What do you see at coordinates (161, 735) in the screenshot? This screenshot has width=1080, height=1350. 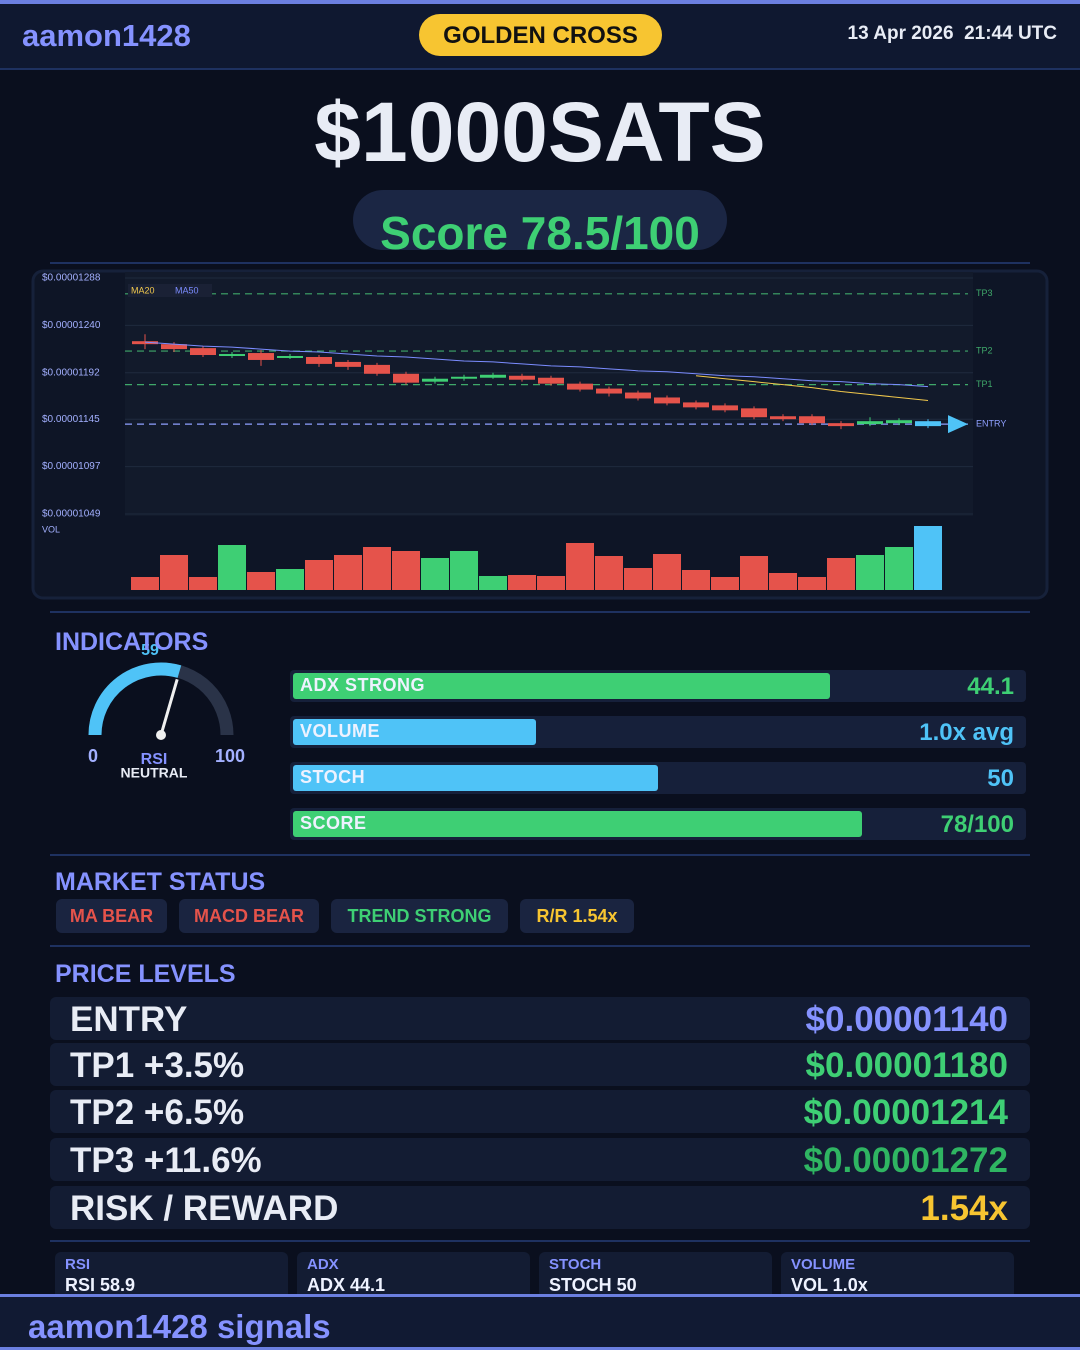 I see `gauge-hub` at bounding box center [161, 735].